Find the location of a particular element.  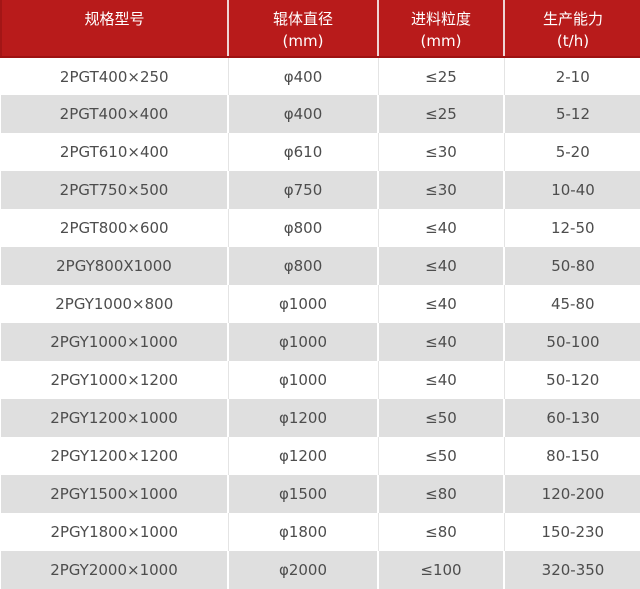

cell-capacity: 45-80 is located at coordinates (571, 304).